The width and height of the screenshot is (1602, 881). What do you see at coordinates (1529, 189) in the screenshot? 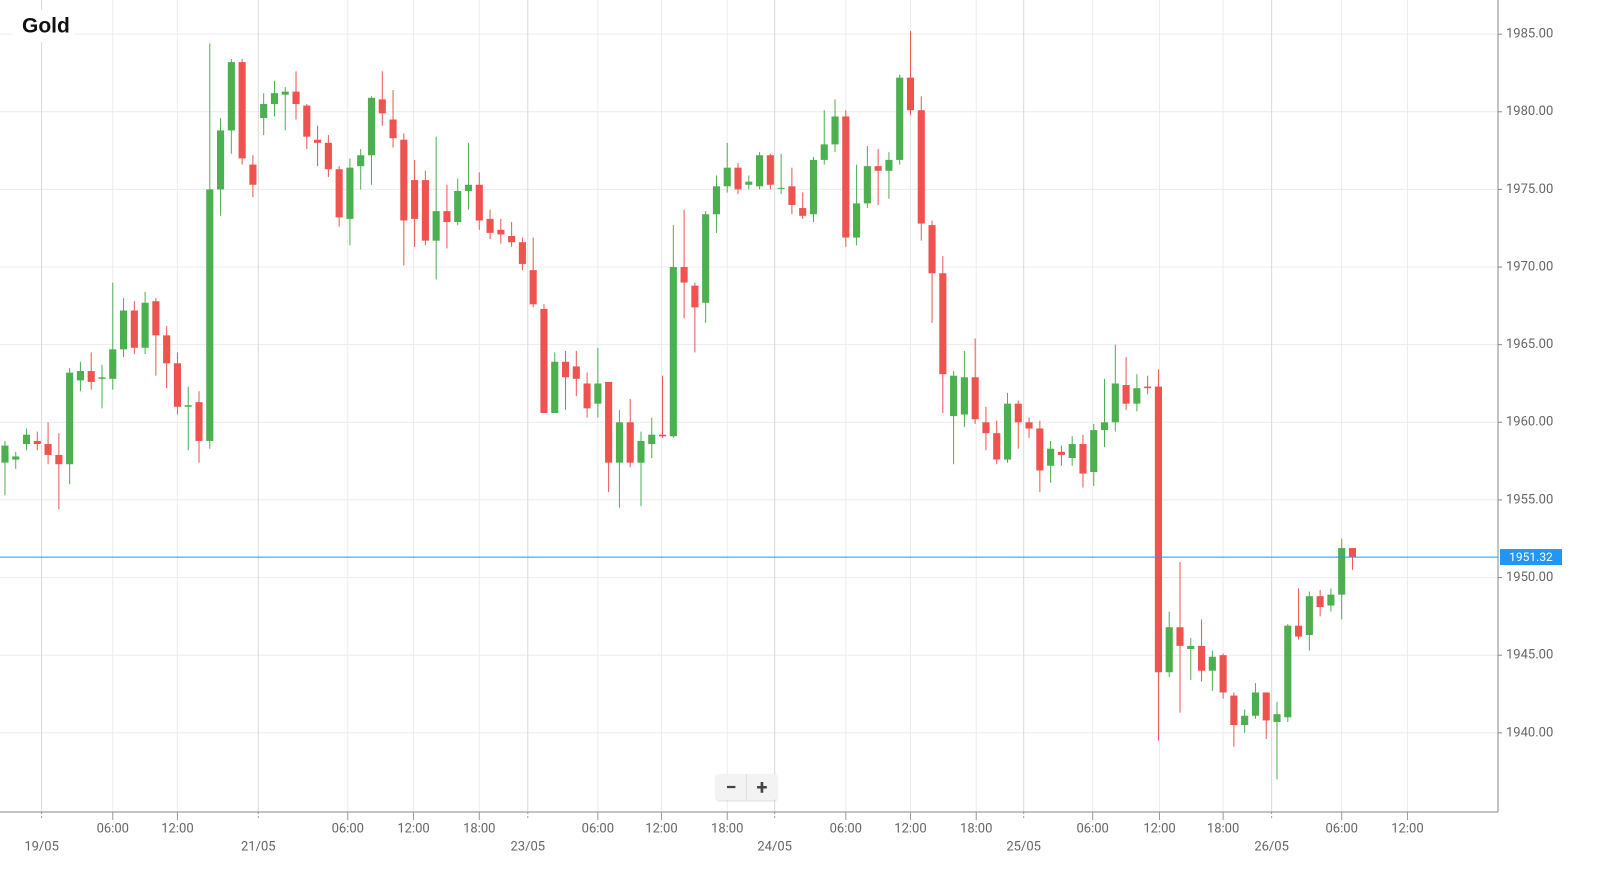
I see `y-tick-label: 1975.00` at bounding box center [1529, 189].